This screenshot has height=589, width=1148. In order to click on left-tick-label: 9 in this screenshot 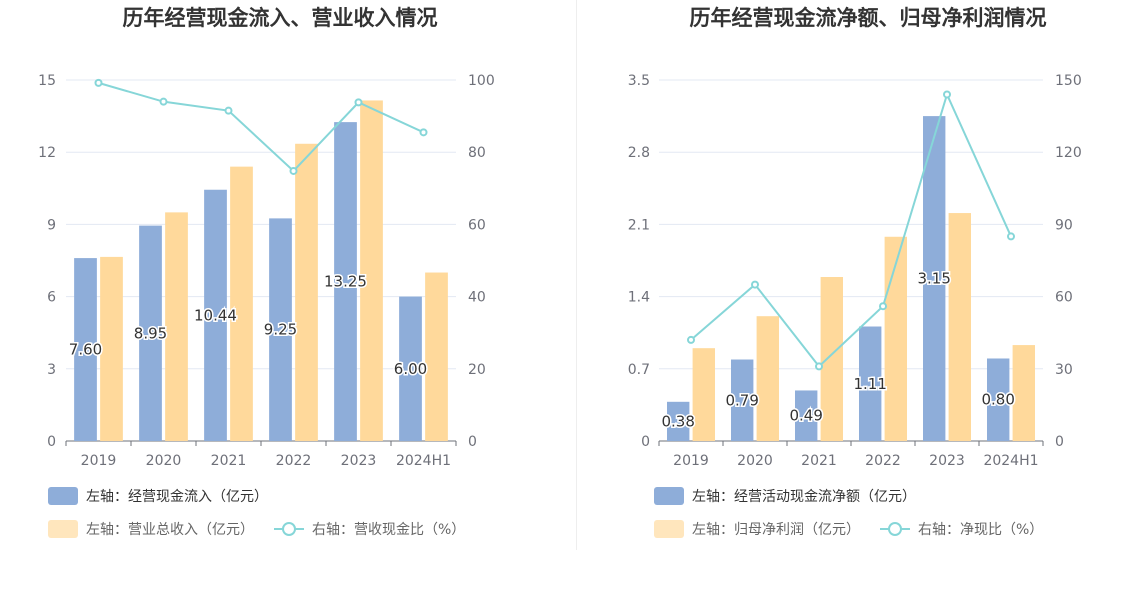, I will do `click(51, 225)`.